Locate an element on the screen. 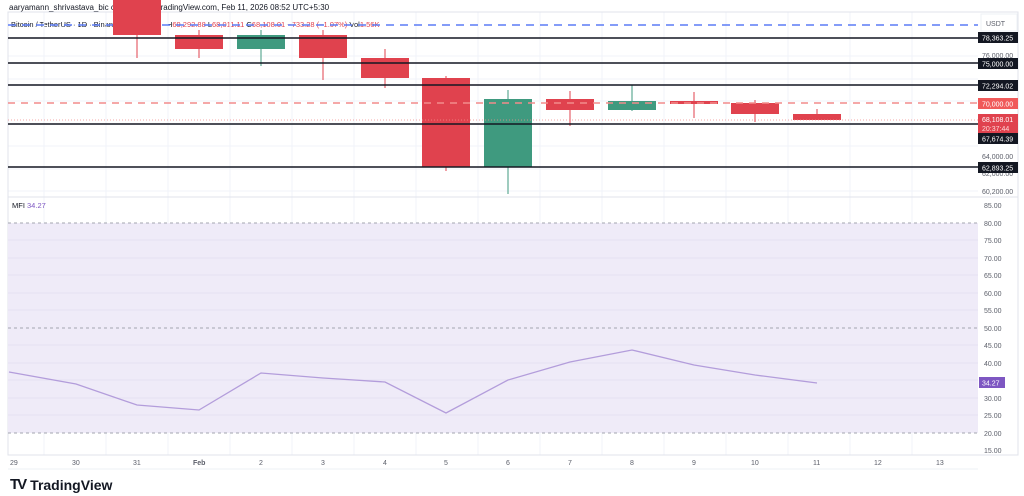 The image size is (1024, 496). mfi-legend: MFI 34.27 is located at coordinates (29, 205).